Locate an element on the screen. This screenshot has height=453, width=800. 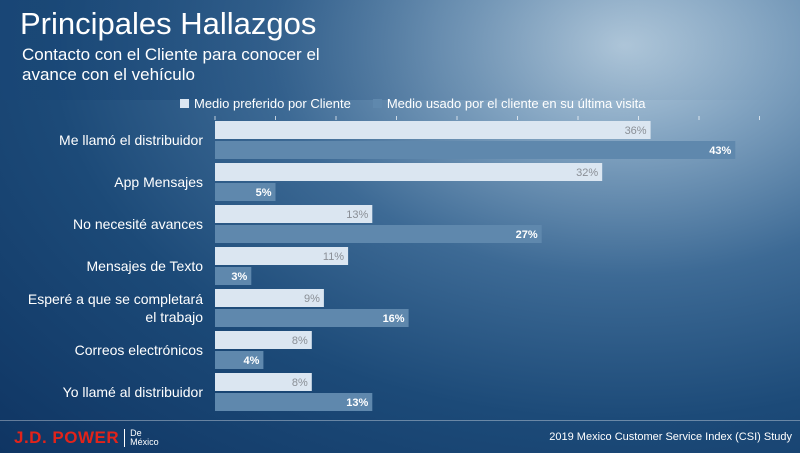
logo-divider is located at coordinates (125, 438).